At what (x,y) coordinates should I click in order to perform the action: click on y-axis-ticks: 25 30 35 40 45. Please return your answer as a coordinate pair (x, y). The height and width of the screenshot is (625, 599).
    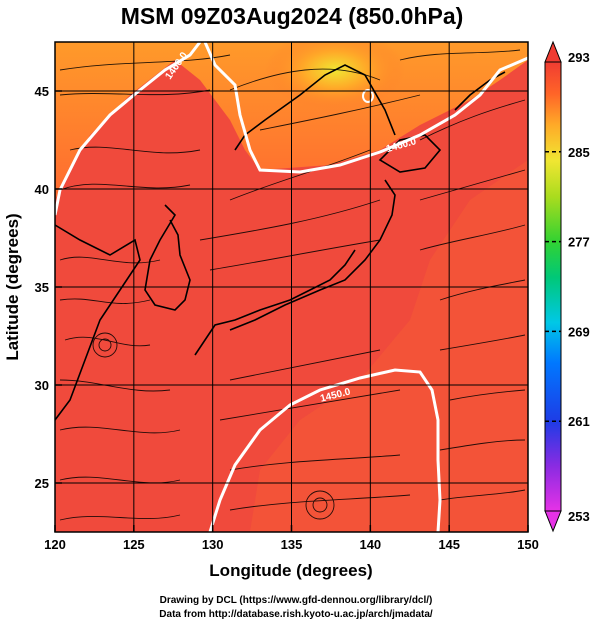
    Looking at the image, I should click on (48, 287).